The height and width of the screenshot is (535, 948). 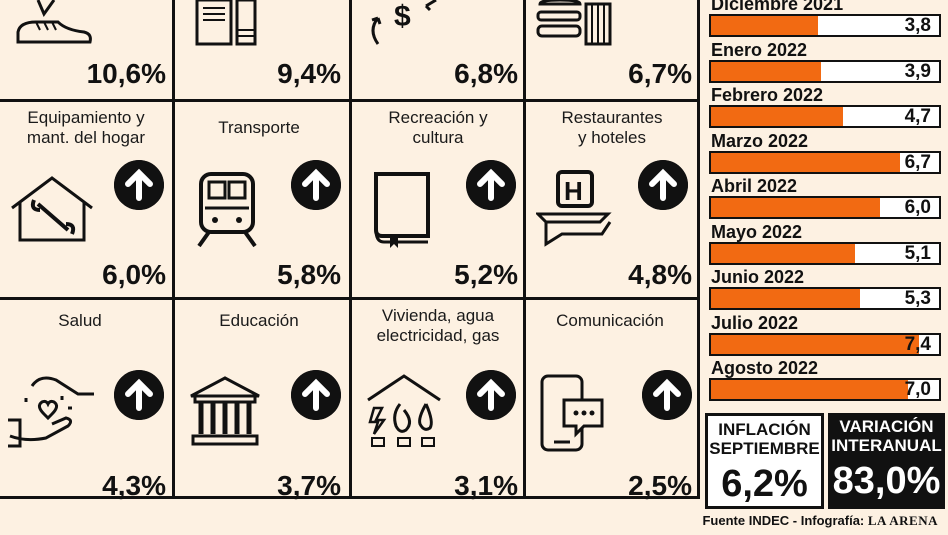 What do you see at coordinates (438, 199) in the screenshot?
I see `category-card-recreacion: Recreación y cultura 5,2%` at bounding box center [438, 199].